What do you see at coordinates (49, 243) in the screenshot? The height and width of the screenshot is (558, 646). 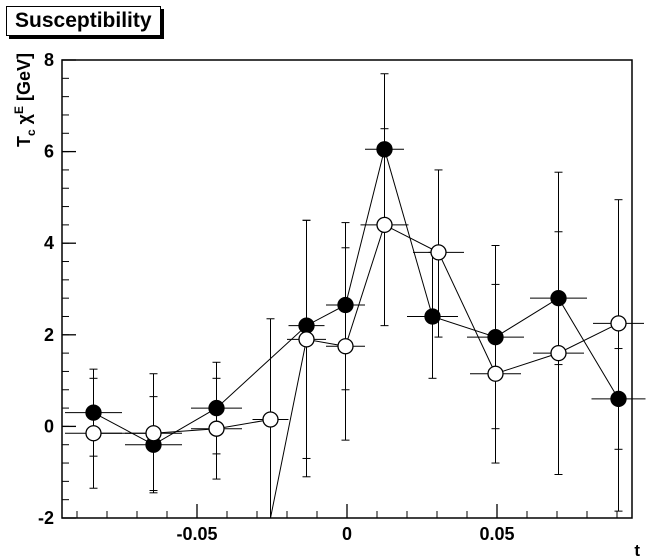 I see `y-tick-label: 4` at bounding box center [49, 243].